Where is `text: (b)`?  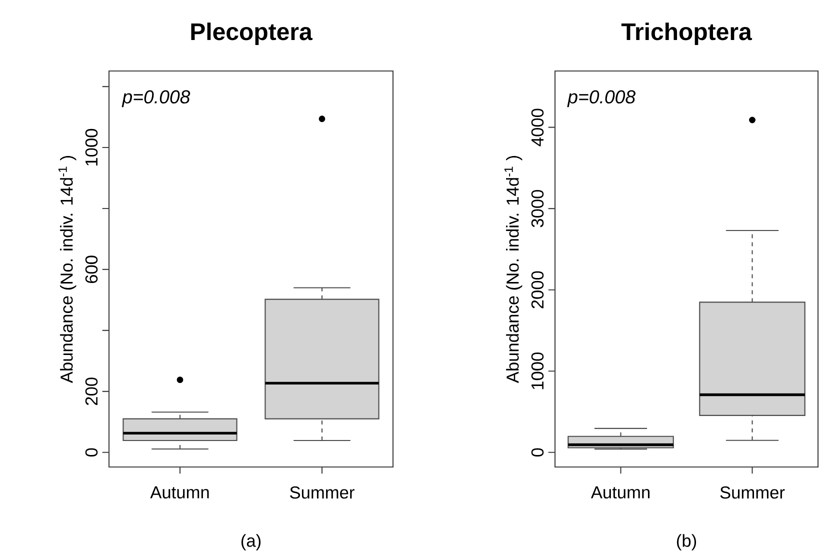
text: (b) is located at coordinates (686, 542).